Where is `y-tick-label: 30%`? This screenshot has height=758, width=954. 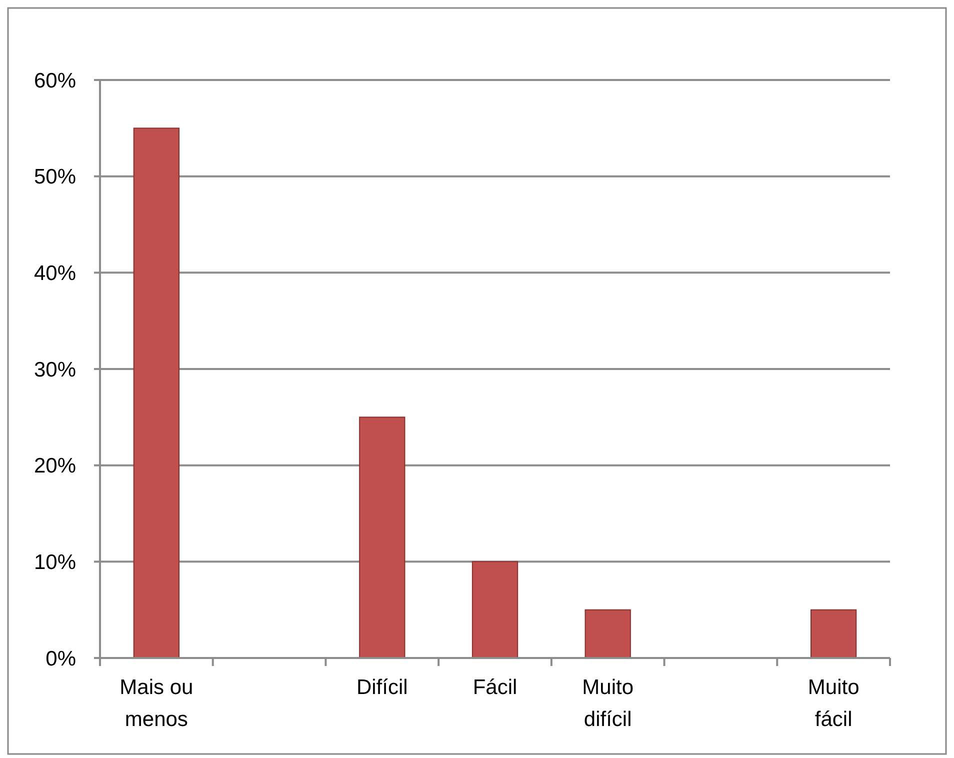
y-tick-label: 30% is located at coordinates (55, 370).